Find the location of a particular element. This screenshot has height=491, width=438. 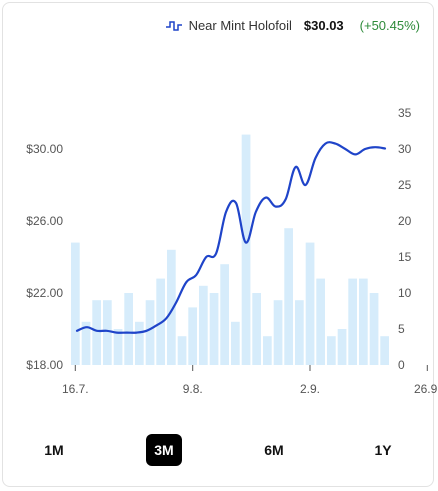

right-tick-label: 15 is located at coordinates (405, 257).